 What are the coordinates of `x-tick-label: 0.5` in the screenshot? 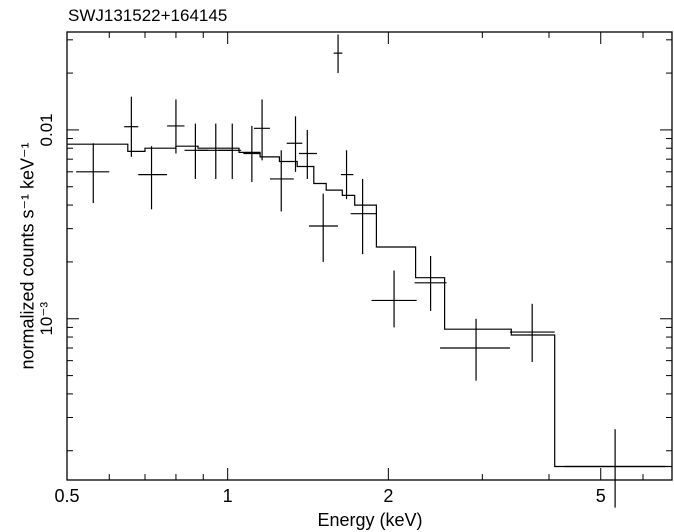 It's located at (66, 496).